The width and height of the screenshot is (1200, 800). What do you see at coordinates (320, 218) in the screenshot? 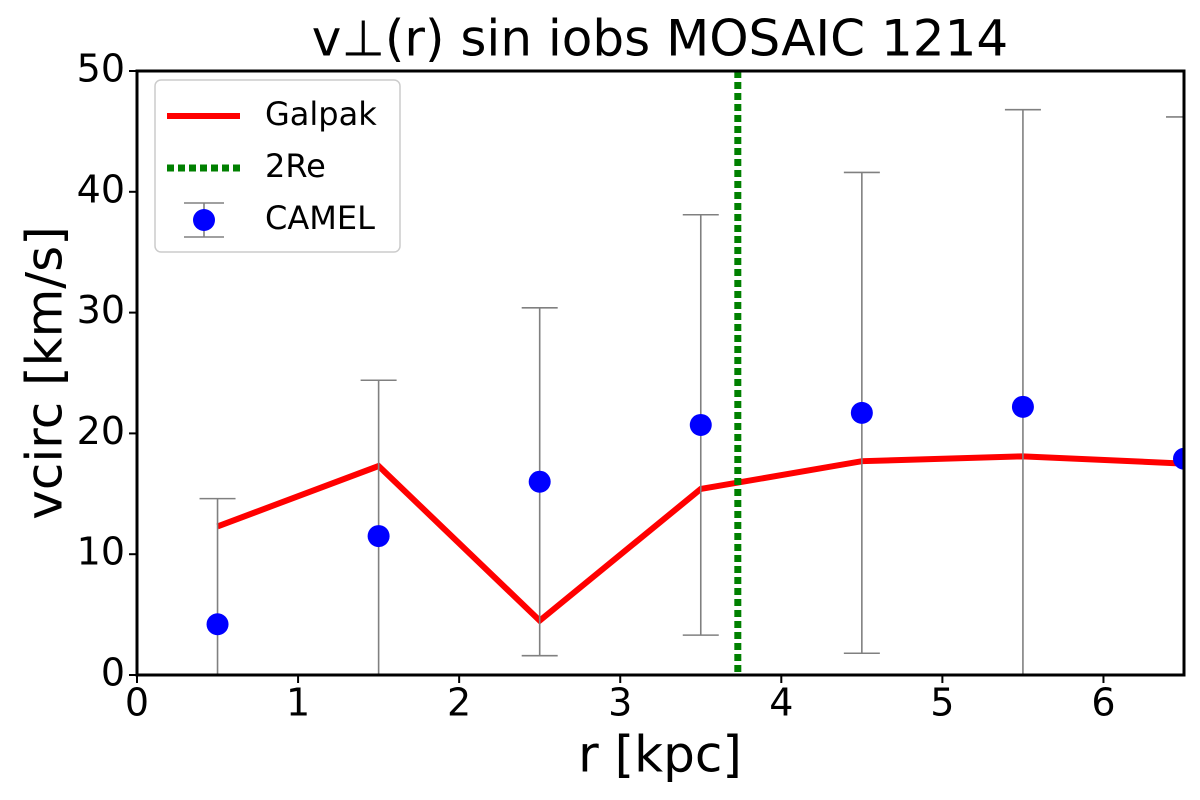
I see `legend-label: CAMEL` at bounding box center [320, 218].